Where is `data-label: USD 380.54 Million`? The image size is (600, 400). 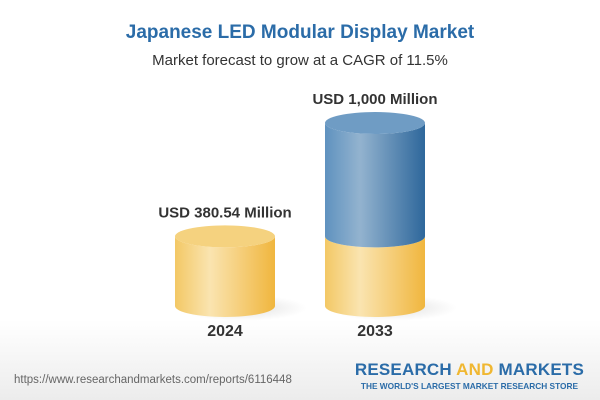 data-label: USD 380.54 Million is located at coordinates (224, 212).